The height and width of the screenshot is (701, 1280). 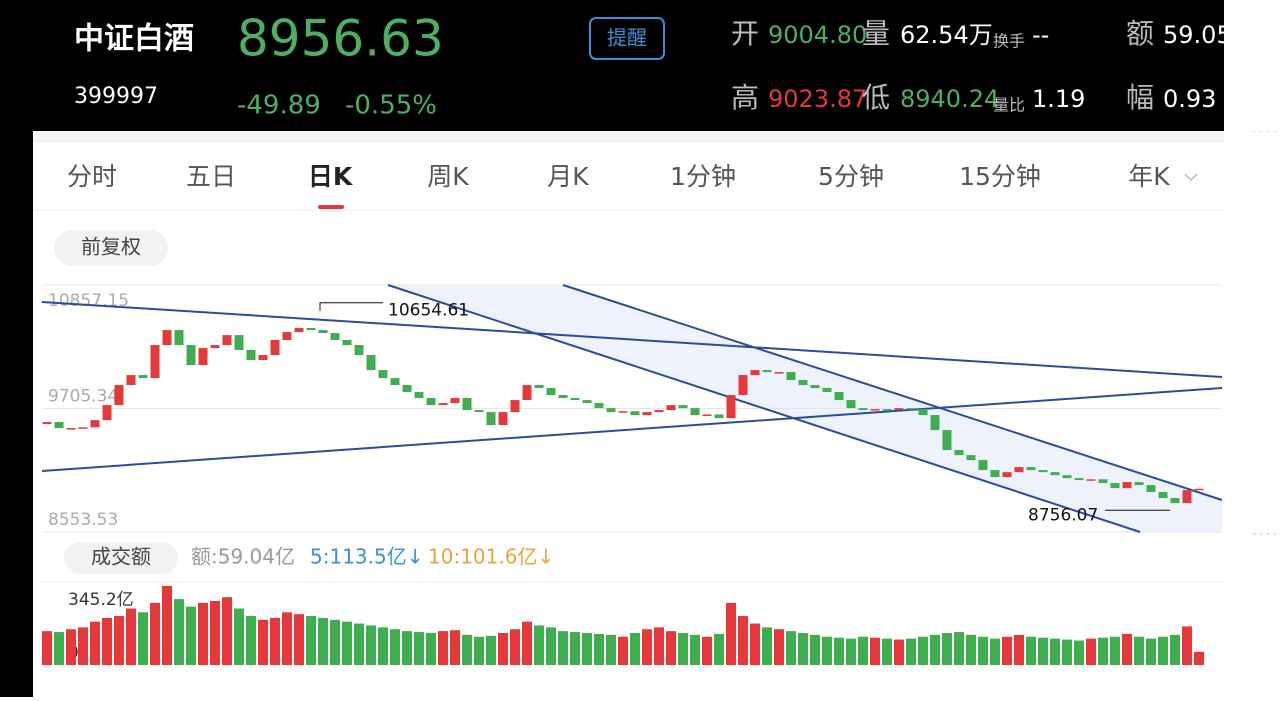 What do you see at coordinates (331, 176) in the screenshot?
I see `tab: 日K` at bounding box center [331, 176].